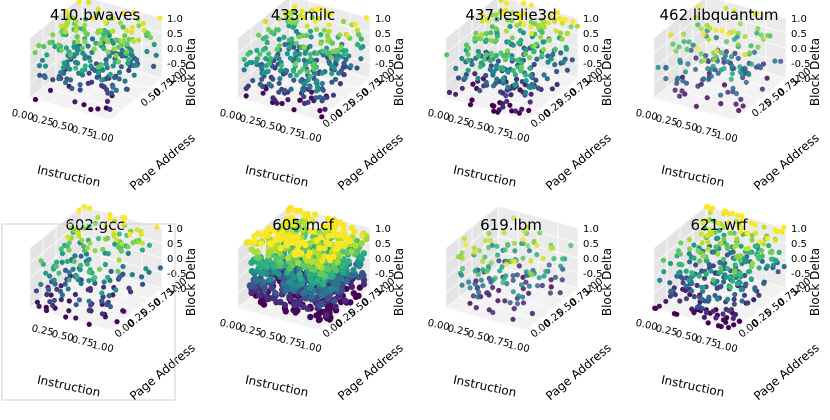 Image resolution: width=830 pixels, height=420 pixels. What do you see at coordinates (518, 347) in the screenshot?
I see `x-tick-label: 1.00` at bounding box center [518, 347].